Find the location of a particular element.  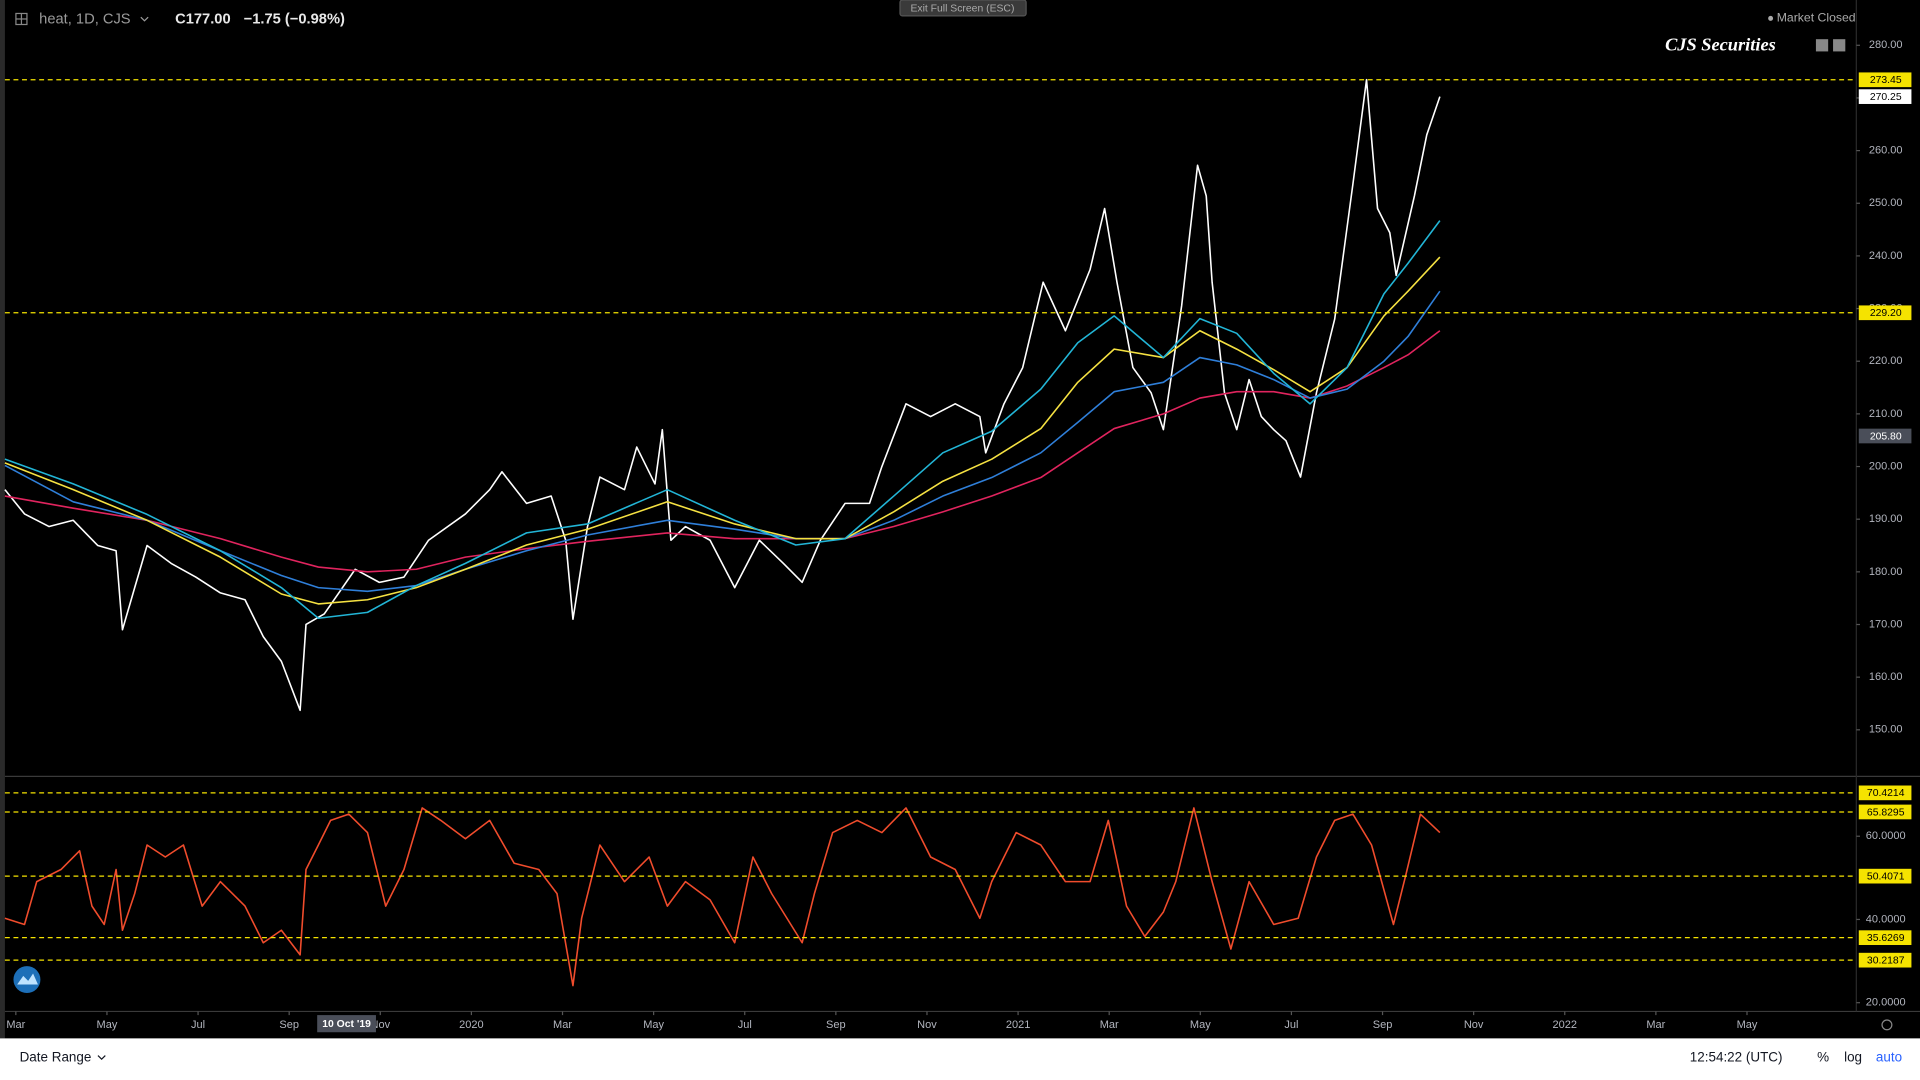

y-tick-label: 160.00 is located at coordinates (1886, 677).